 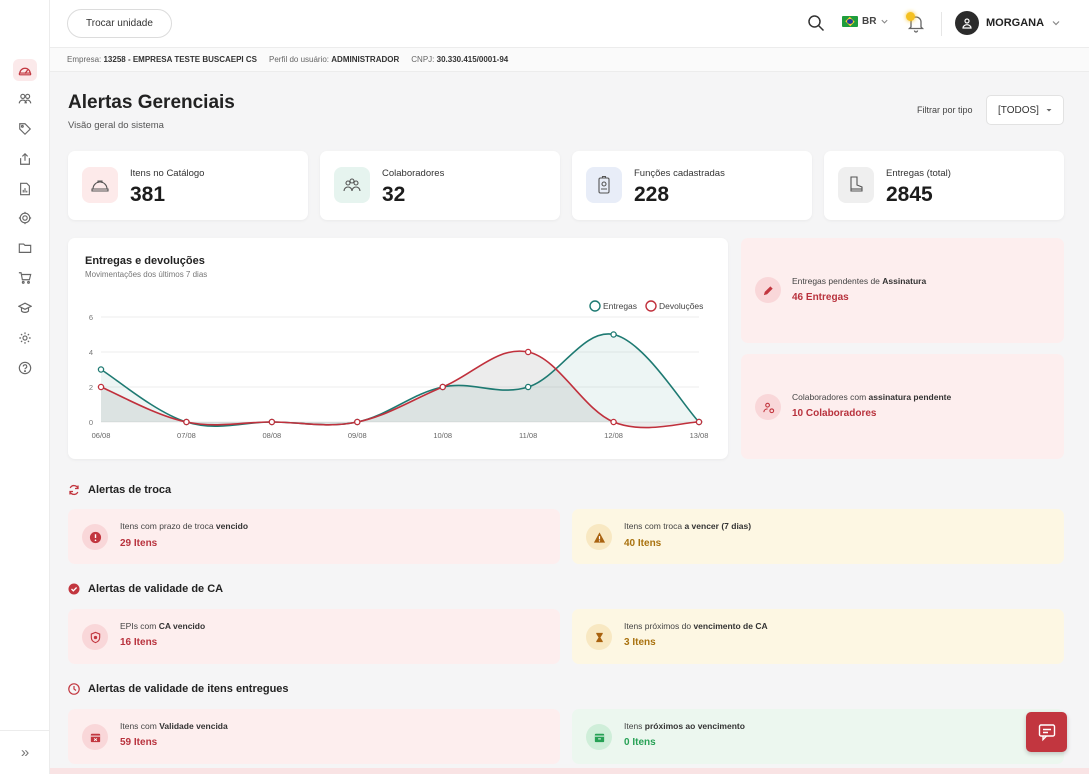 I want to click on folder-icon, so click(x=25, y=248).